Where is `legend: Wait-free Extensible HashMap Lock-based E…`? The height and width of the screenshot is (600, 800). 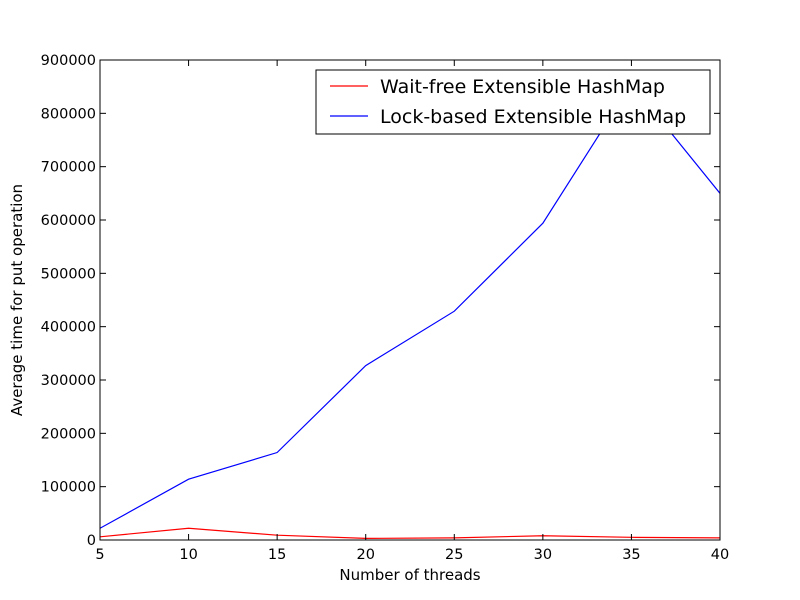 legend: Wait-free Extensible HashMap Lock-based E… is located at coordinates (513, 102).